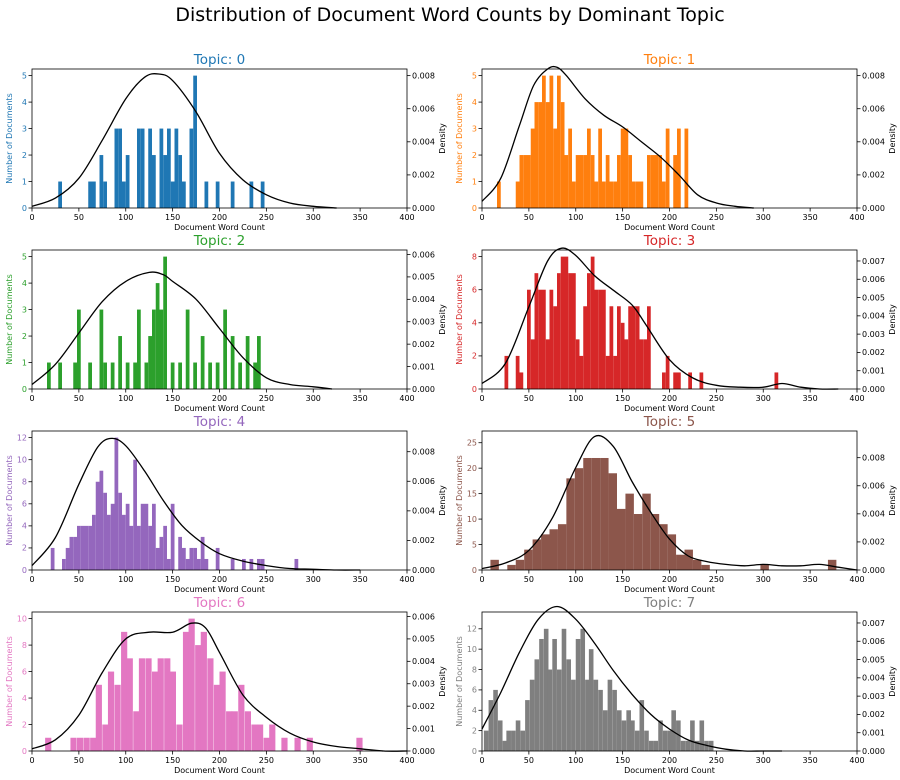  I want to click on y2-tick-label: 0.006, so click(423, 254).